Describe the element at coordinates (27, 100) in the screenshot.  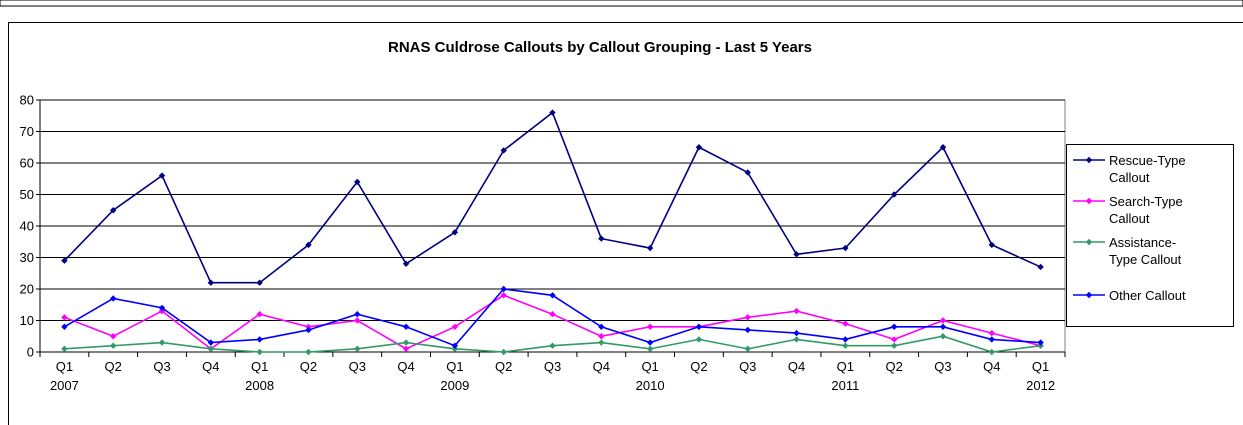
I see `y-tick-label: 80` at that location.